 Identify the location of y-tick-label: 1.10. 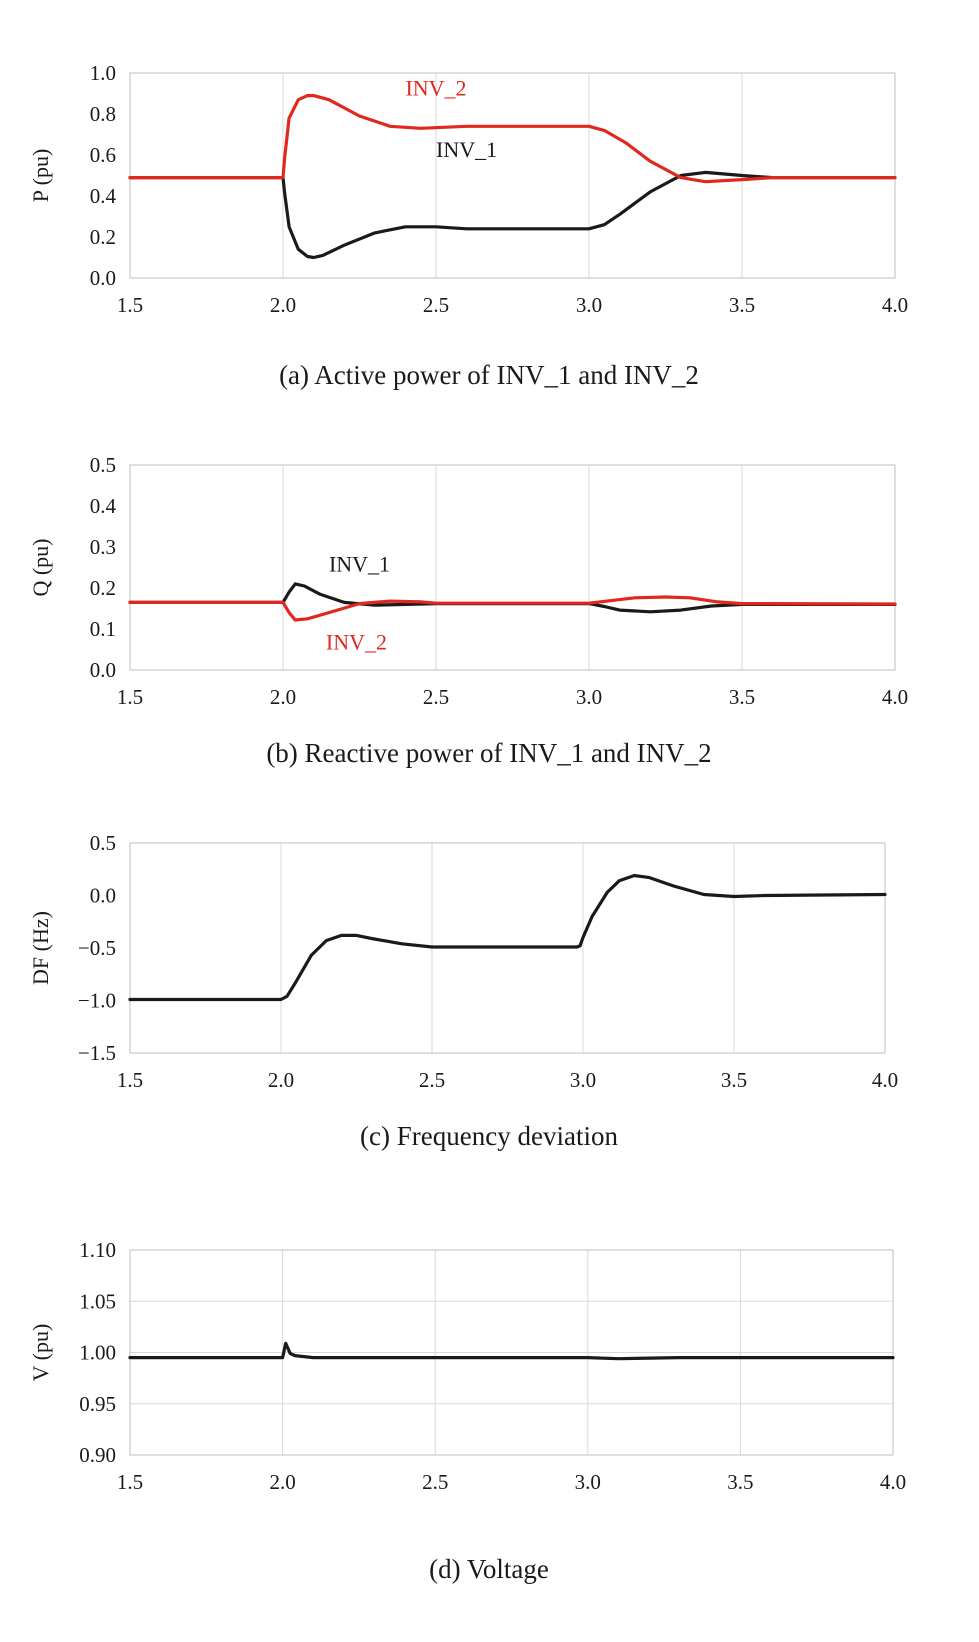
(97, 1250).